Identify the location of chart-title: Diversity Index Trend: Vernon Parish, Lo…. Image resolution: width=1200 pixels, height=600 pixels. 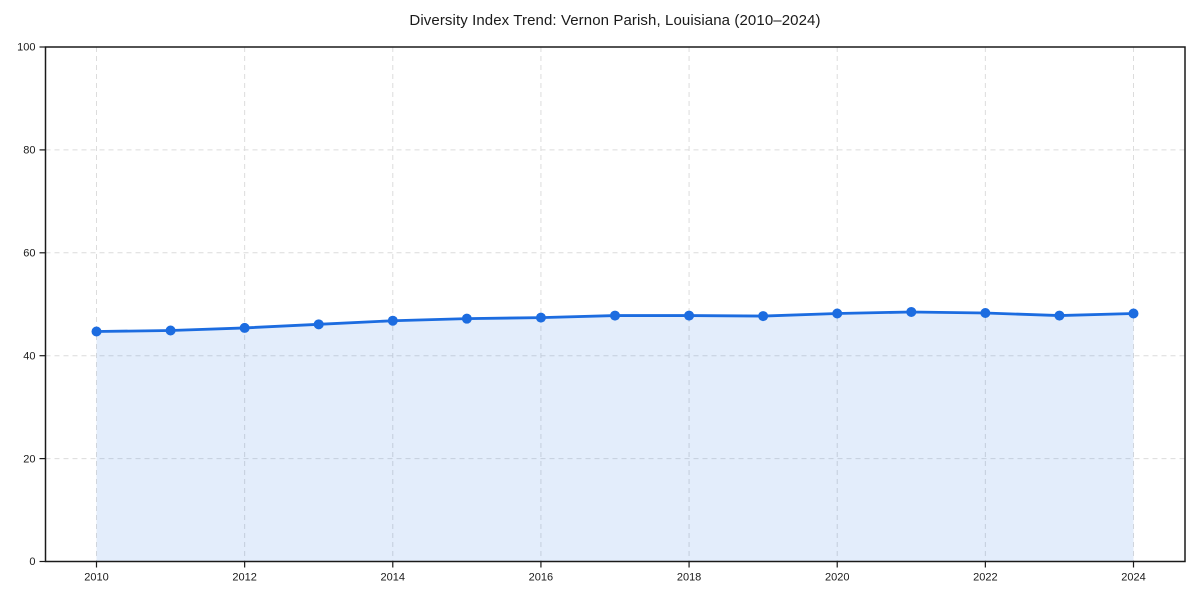
(615, 20).